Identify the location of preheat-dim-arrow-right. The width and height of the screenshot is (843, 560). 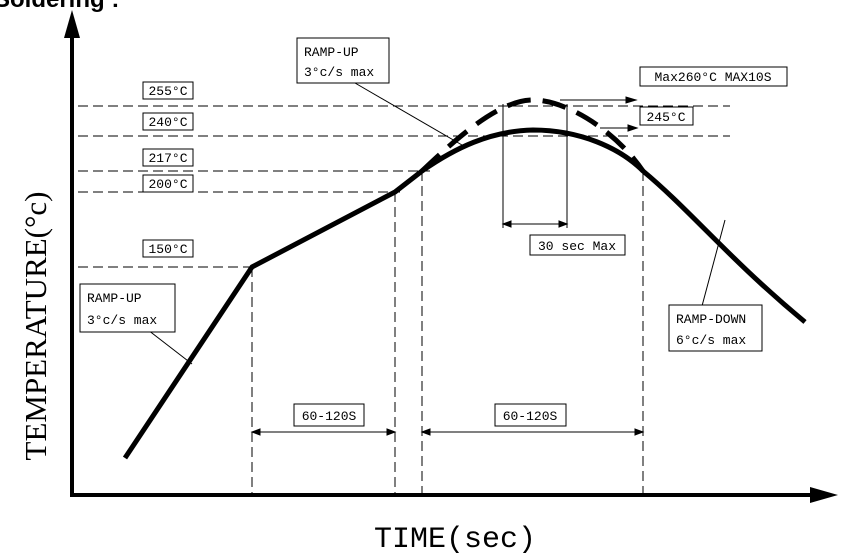
(391, 432).